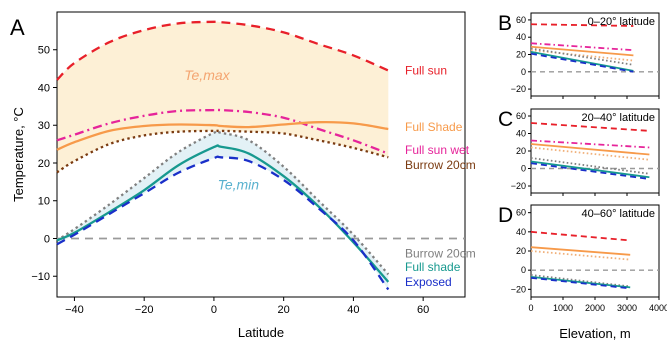  Describe the element at coordinates (353, 310) in the screenshot. I see `x-tick-label: 40` at that location.